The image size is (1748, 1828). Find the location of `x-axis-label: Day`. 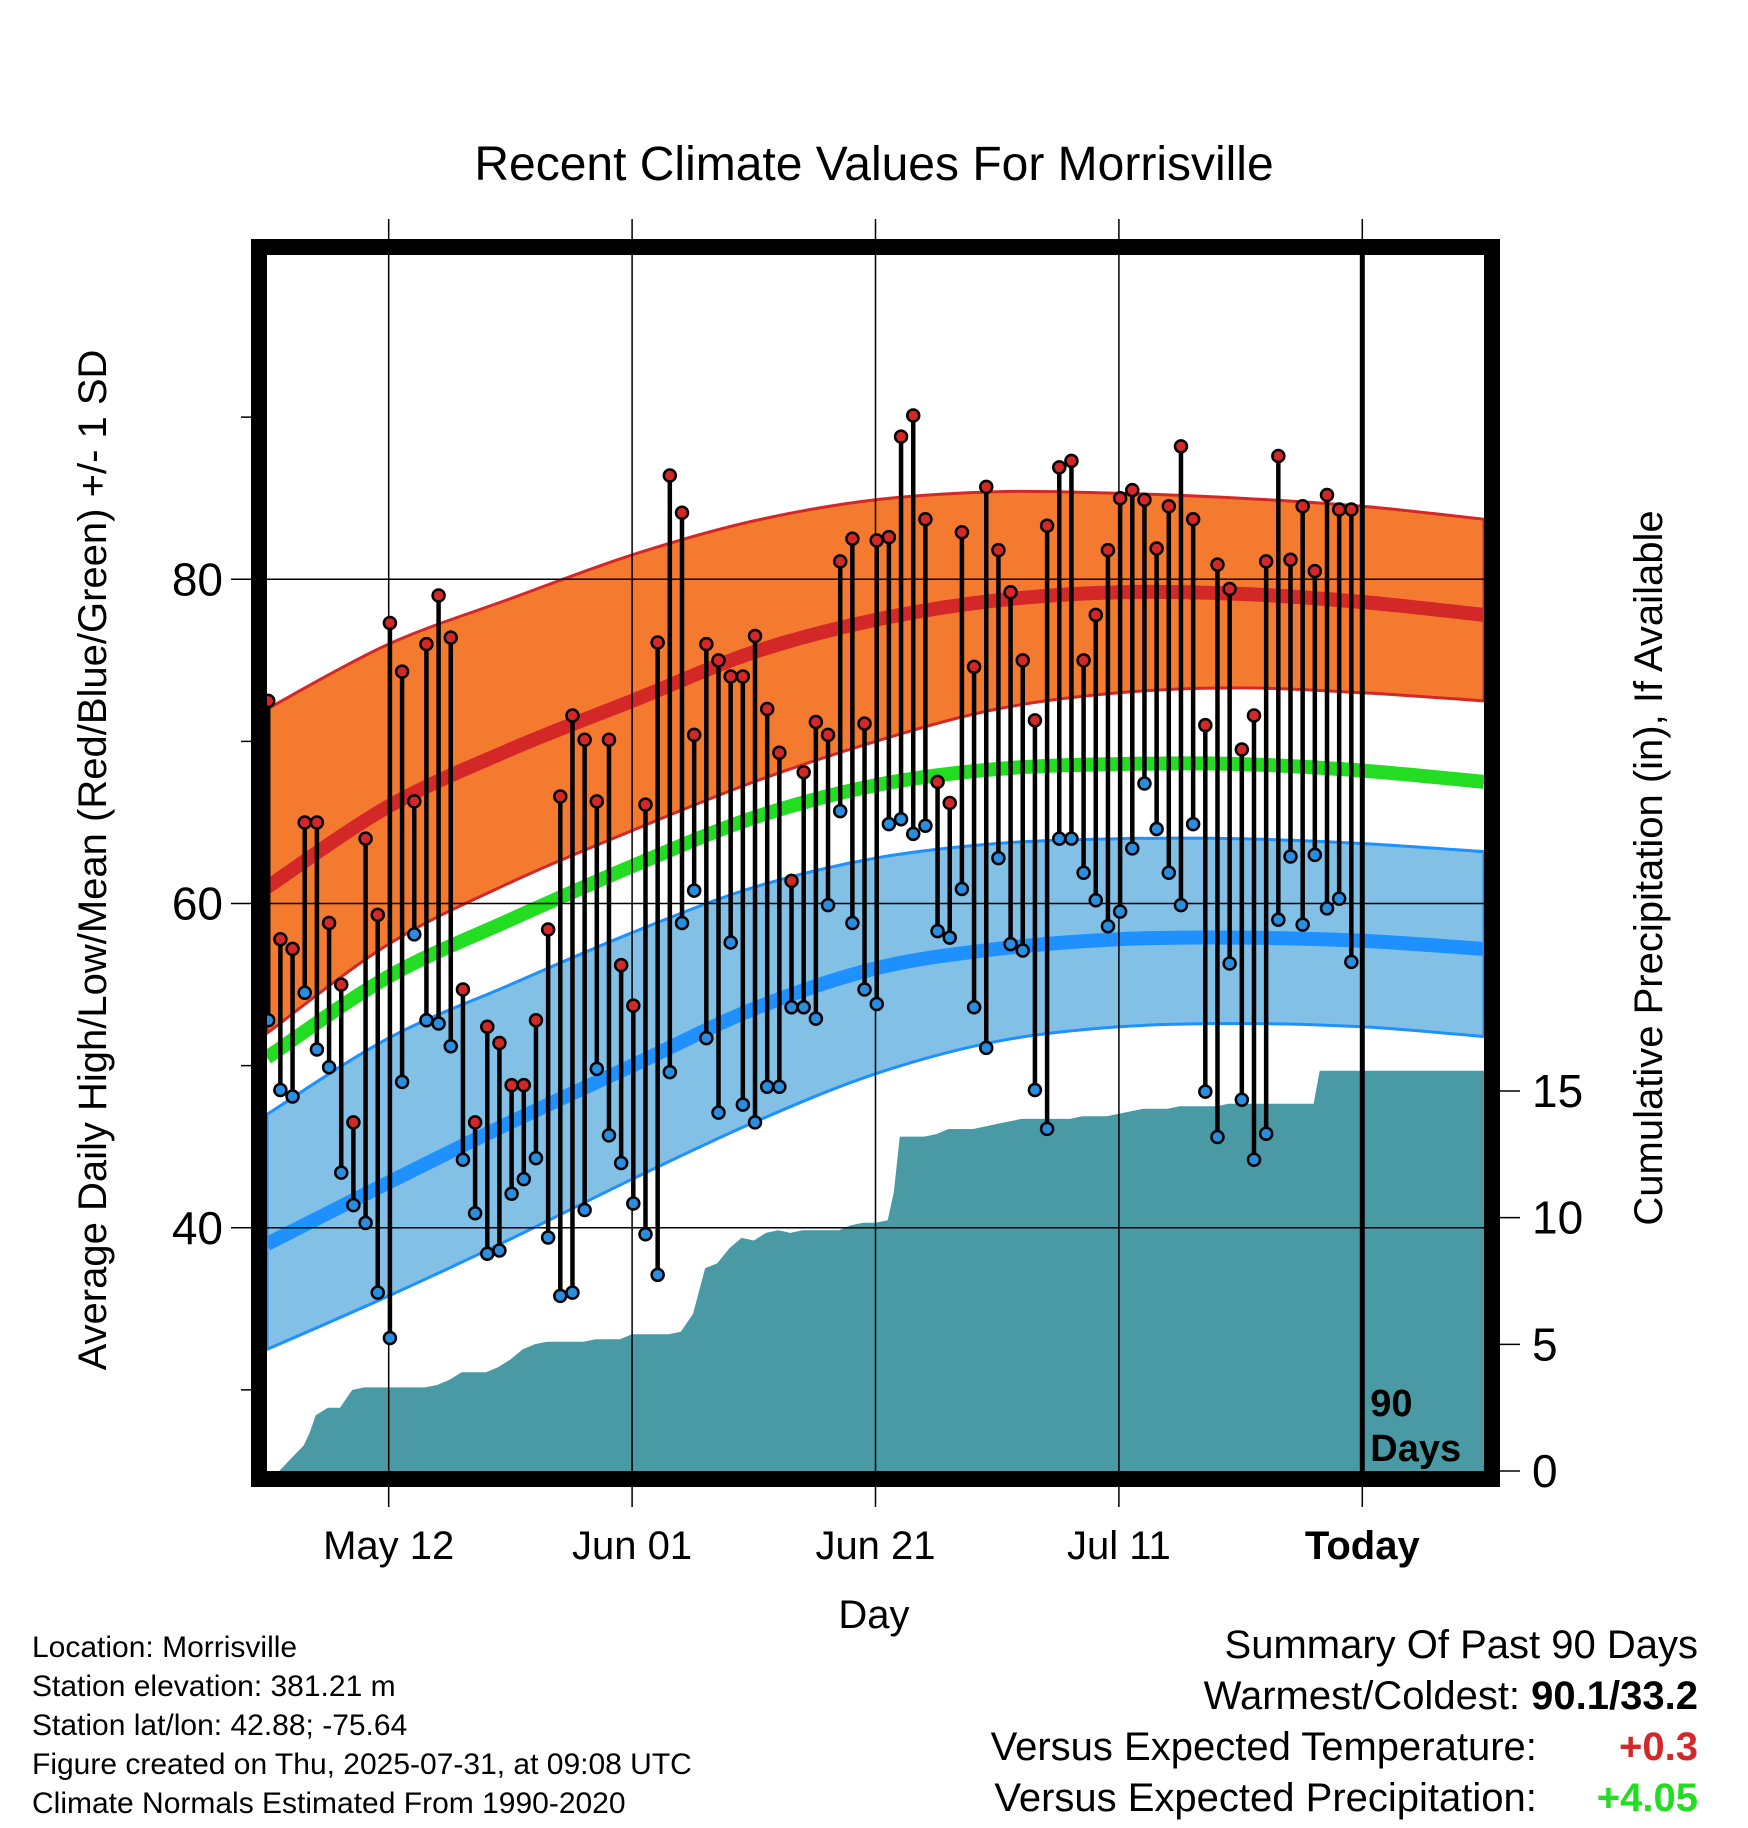

x-axis-label: Day is located at coordinates (873, 1615).